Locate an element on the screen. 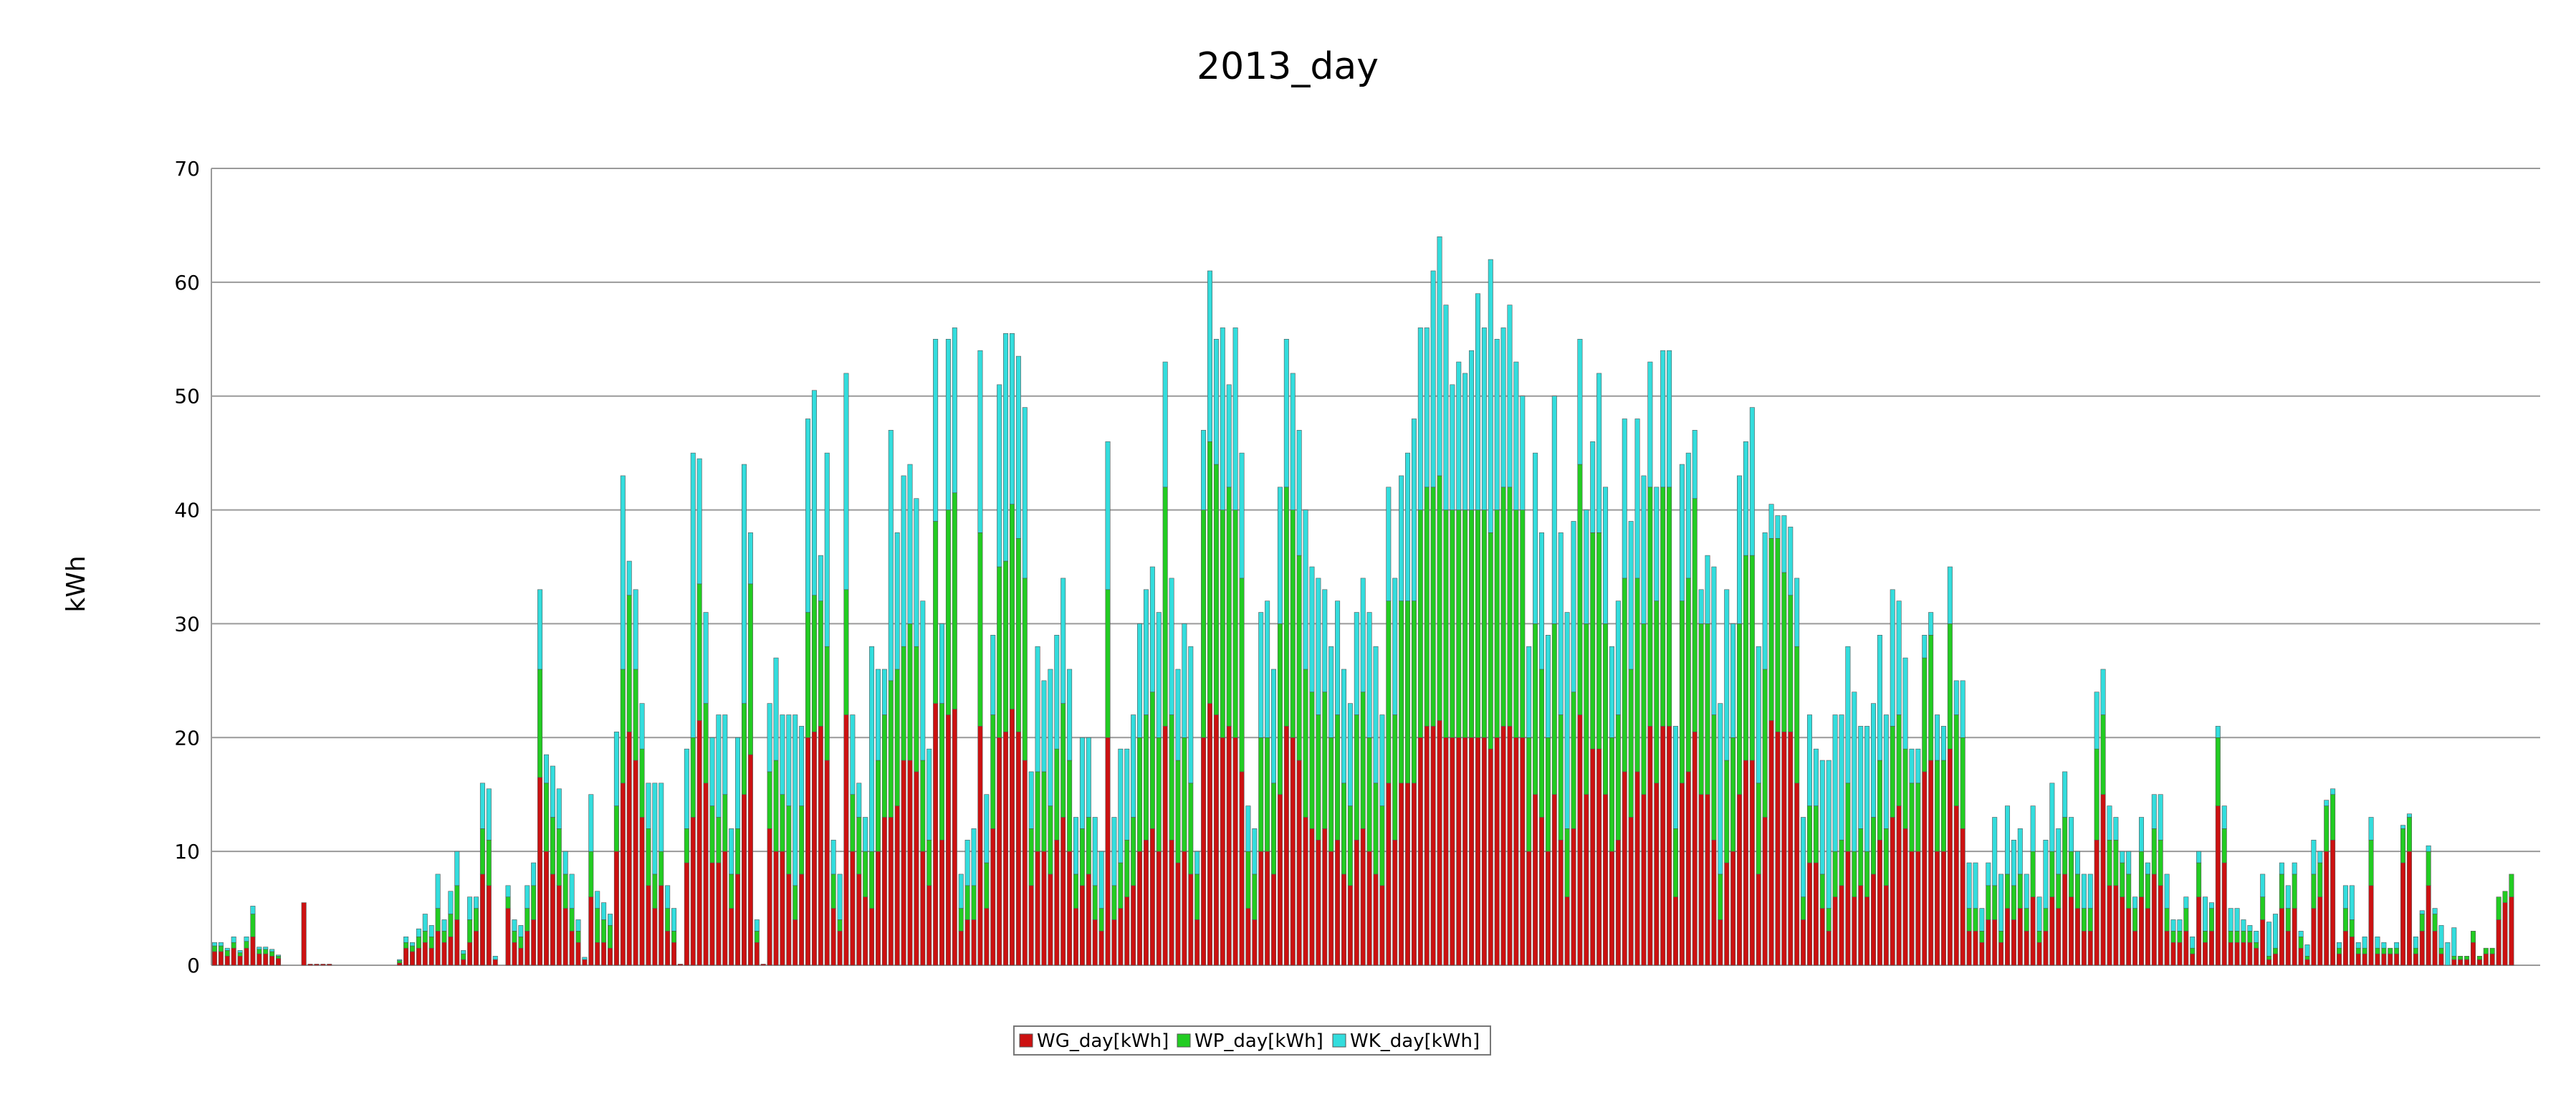 The height and width of the screenshot is (1110, 2576). y-tick-label: 50 is located at coordinates (187, 396).